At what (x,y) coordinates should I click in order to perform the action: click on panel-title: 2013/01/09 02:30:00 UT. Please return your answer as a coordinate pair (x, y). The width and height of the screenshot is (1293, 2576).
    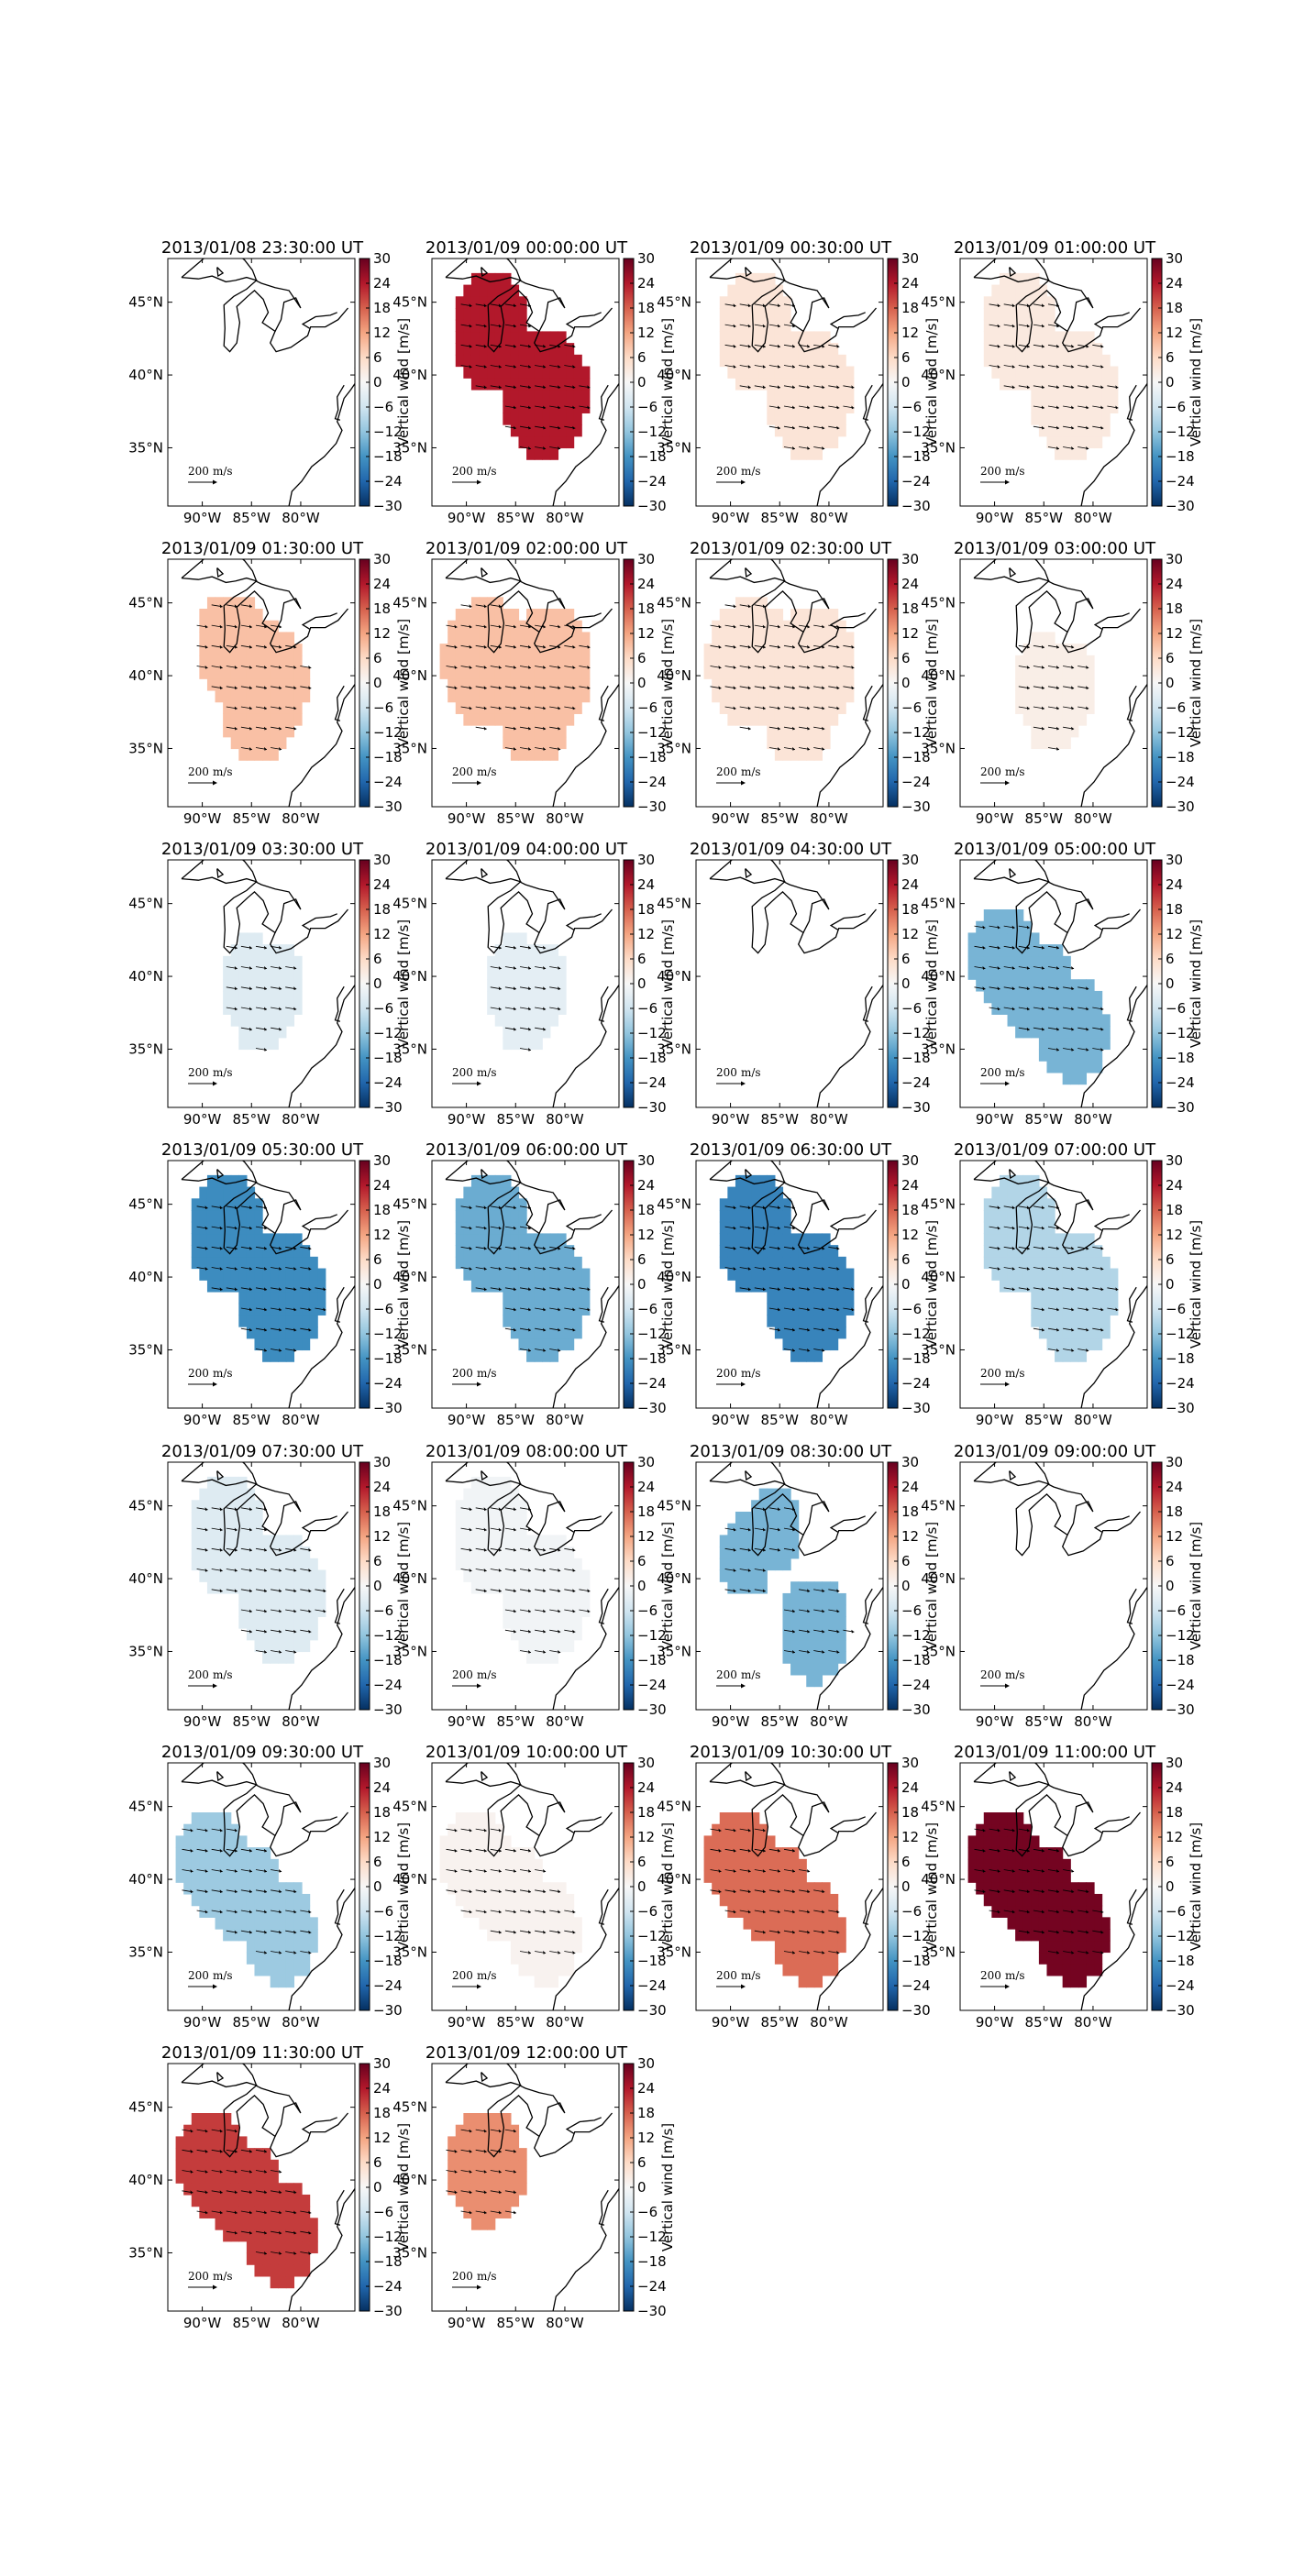
    Looking at the image, I should click on (791, 548).